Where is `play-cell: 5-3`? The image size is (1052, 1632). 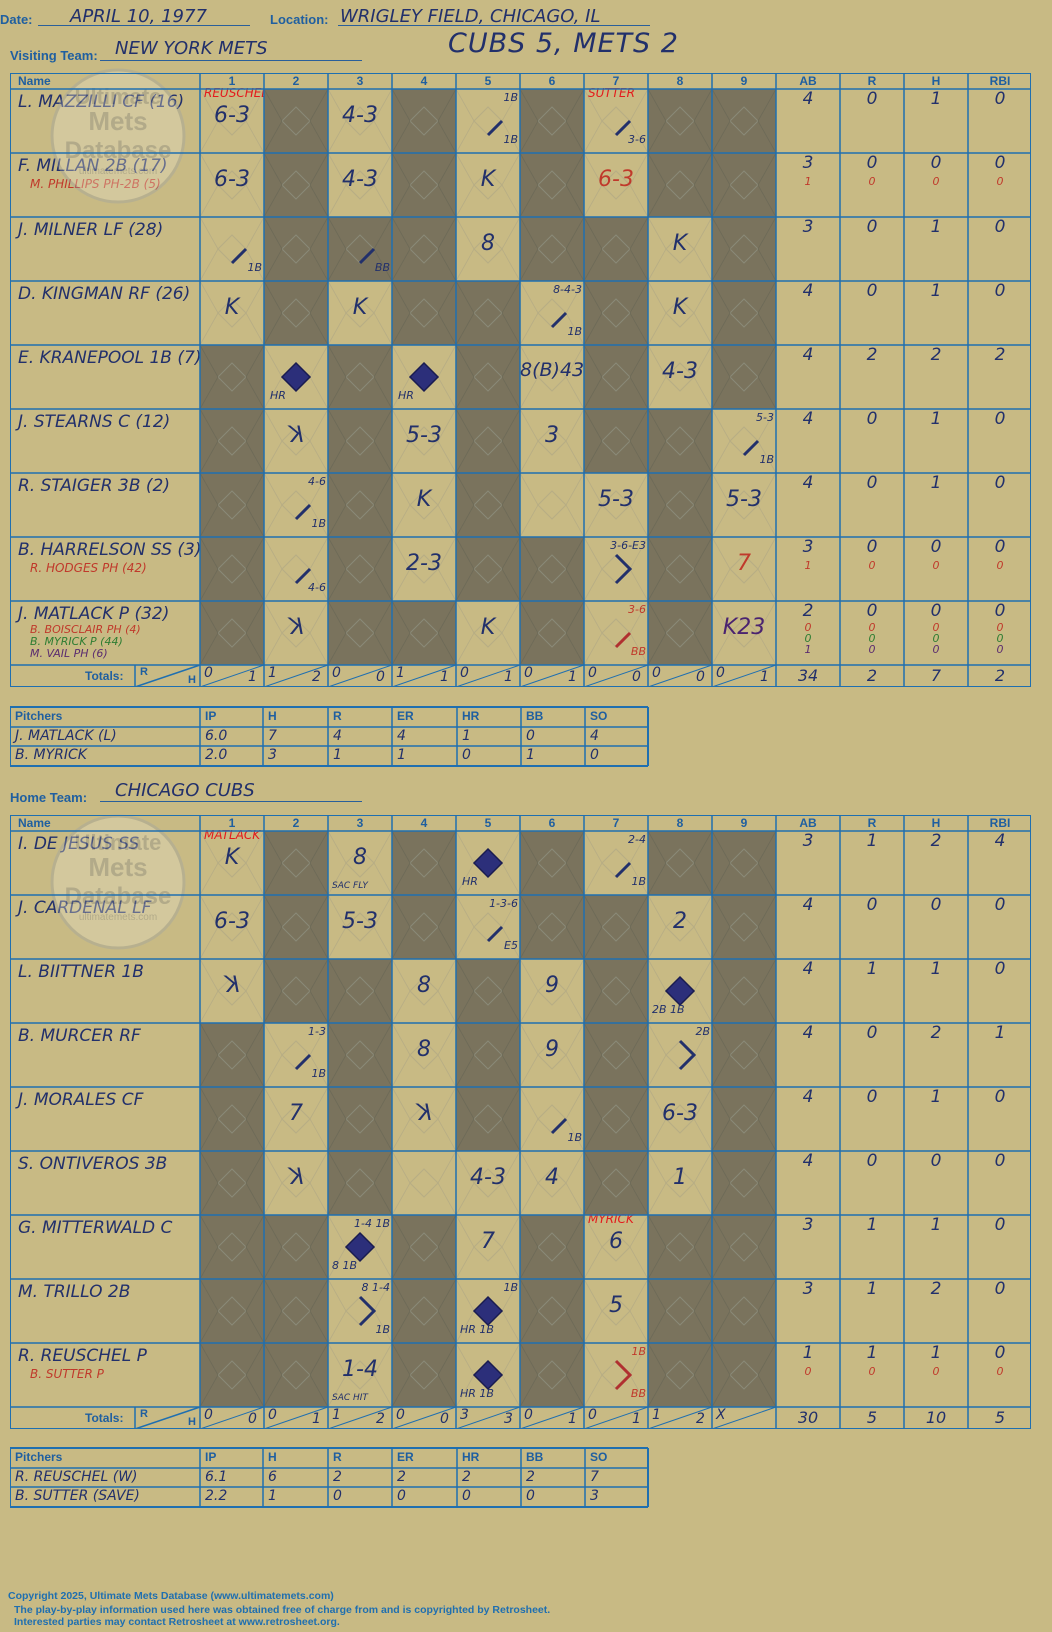 play-cell: 5-3 is located at coordinates (616, 505).